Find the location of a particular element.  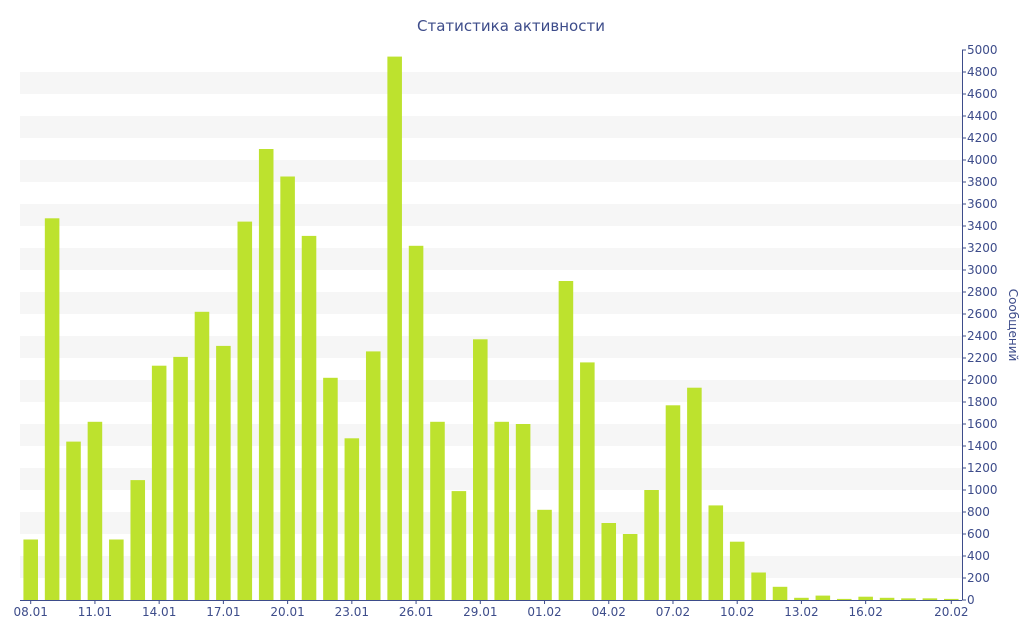

bar-21.01 is located at coordinates (309, 417).